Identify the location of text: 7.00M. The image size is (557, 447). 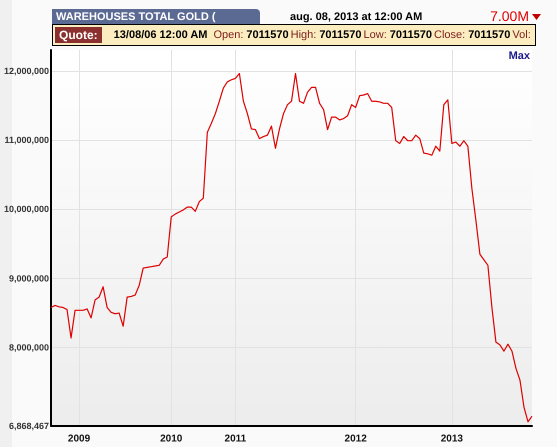
(509, 16).